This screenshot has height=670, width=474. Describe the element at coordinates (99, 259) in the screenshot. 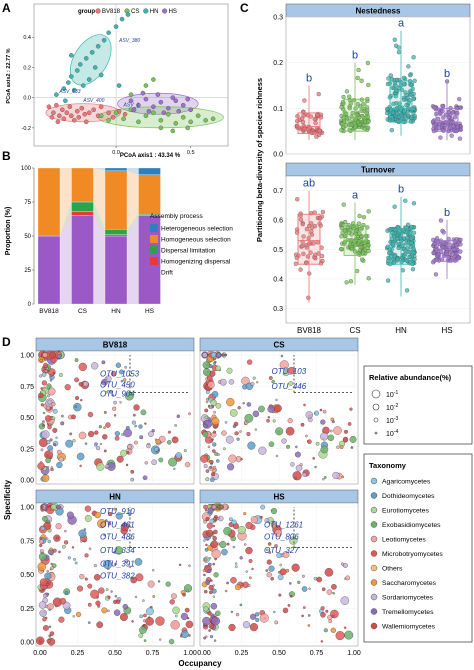

I see `panel-b-flow` at that location.